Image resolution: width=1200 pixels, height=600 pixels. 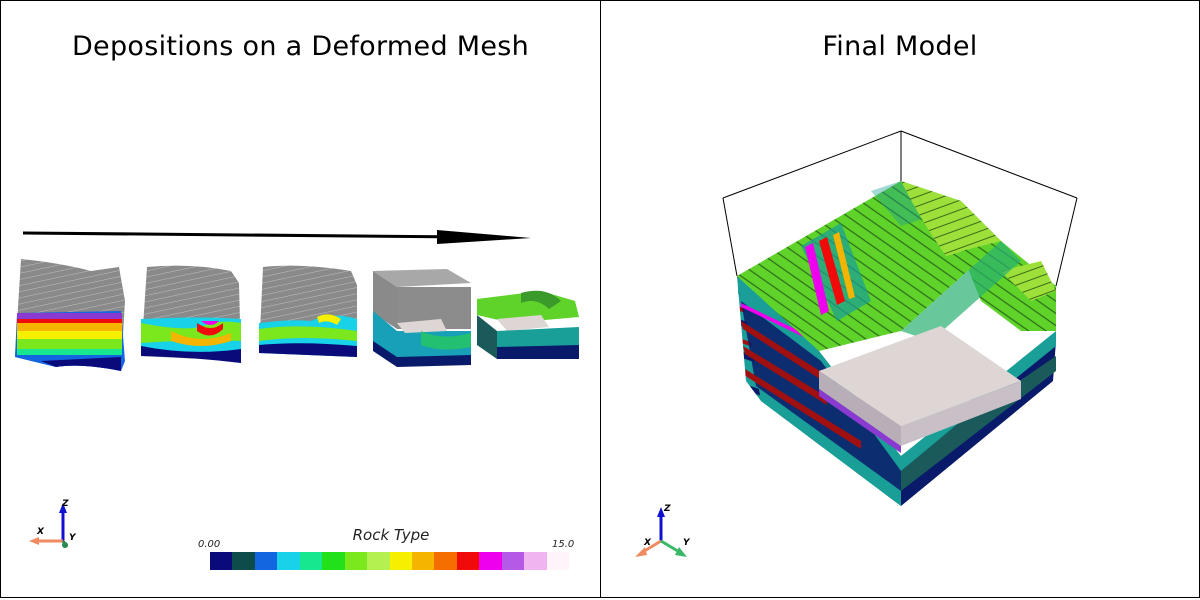 What do you see at coordinates (49, 525) in the screenshot?
I see `left-orientation-axes` at bounding box center [49, 525].